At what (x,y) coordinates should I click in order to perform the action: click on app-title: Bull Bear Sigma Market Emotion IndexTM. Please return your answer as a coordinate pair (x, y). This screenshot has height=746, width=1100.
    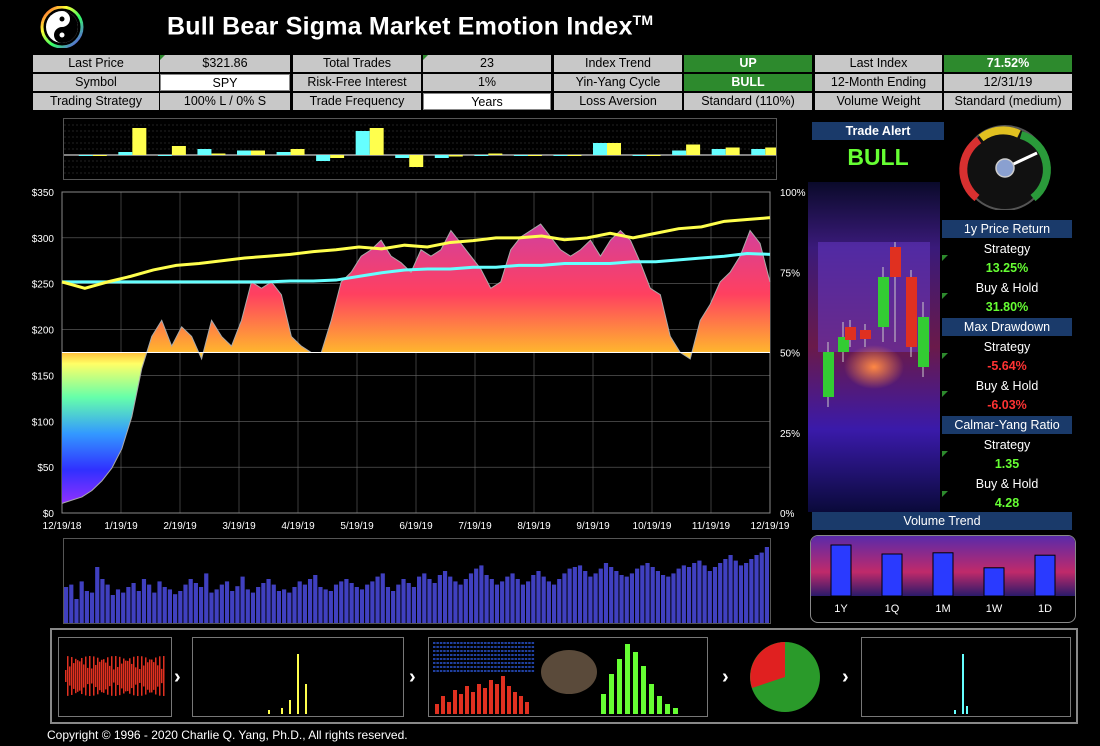
    Looking at the image, I should click on (410, 26).